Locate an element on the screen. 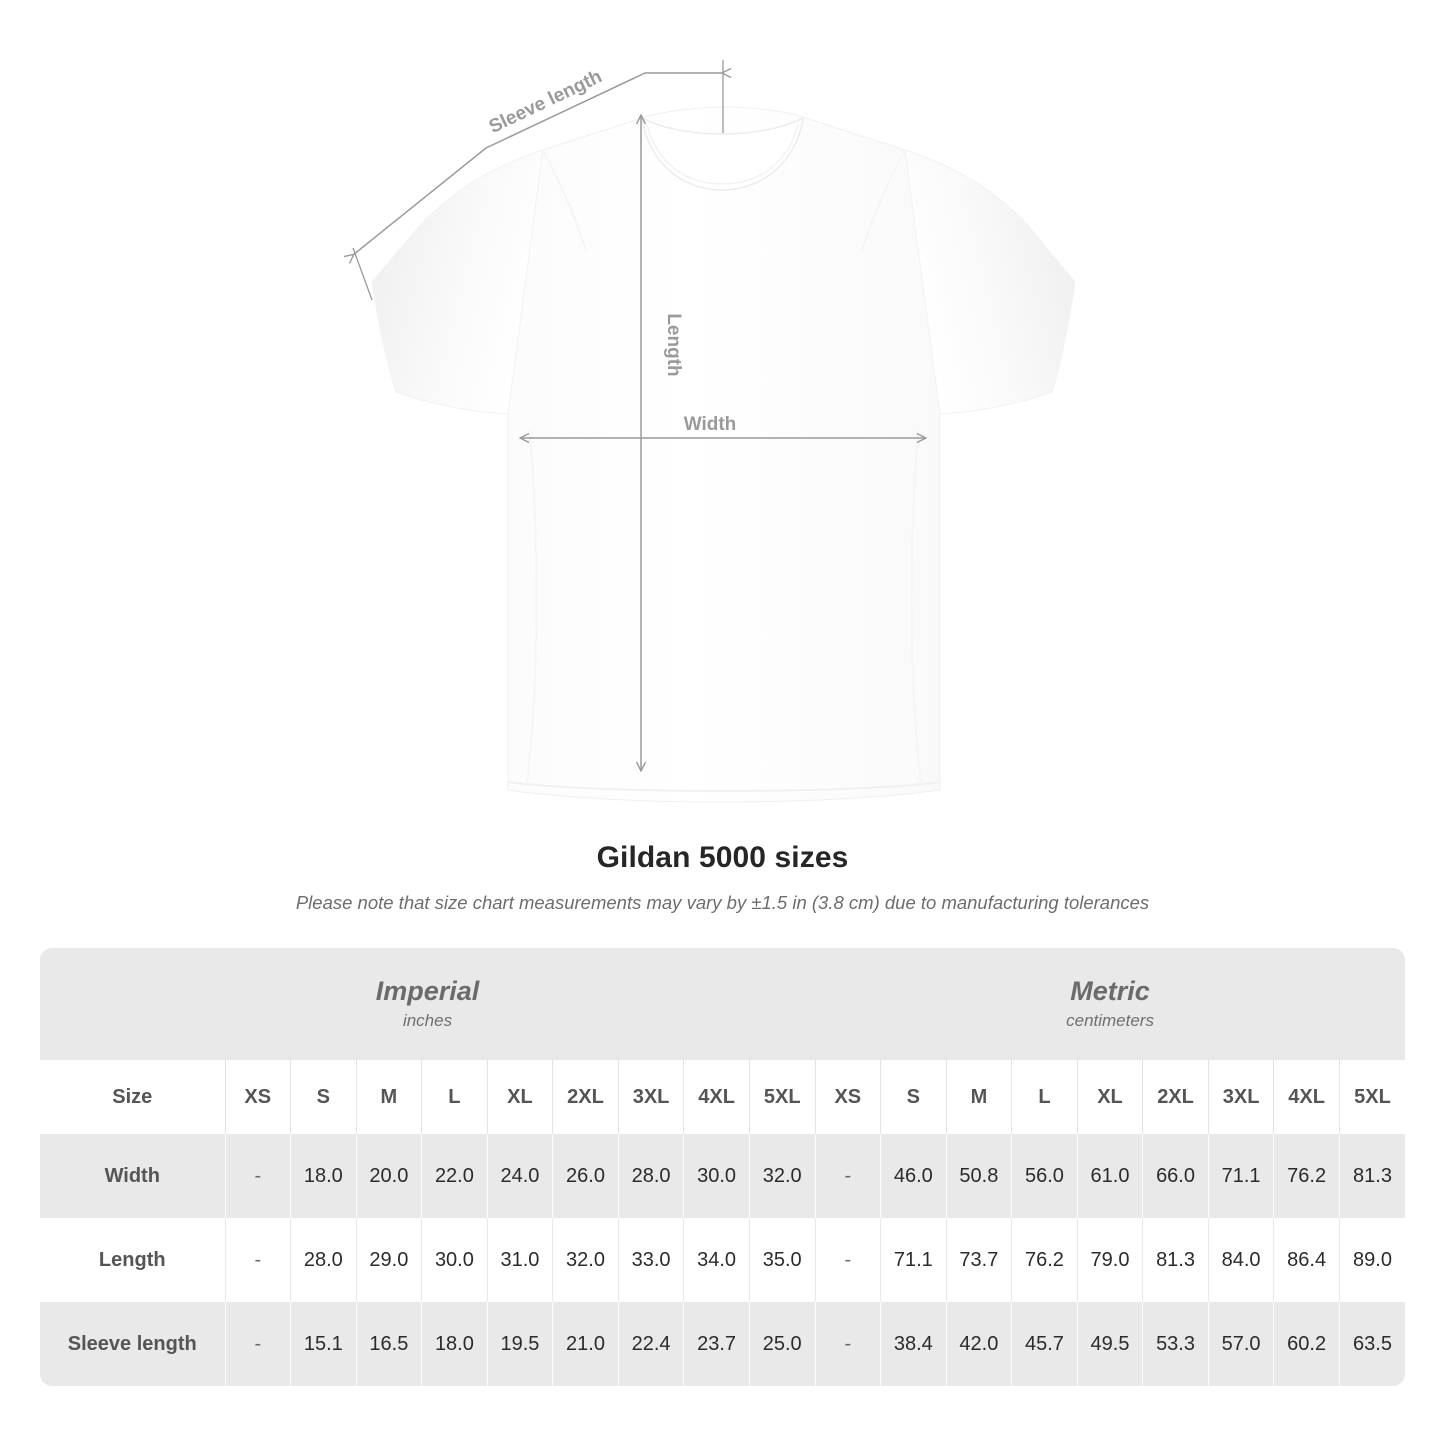 This screenshot has width=1445, height=1445. measurement-value: 35.0 is located at coordinates (782, 1259).